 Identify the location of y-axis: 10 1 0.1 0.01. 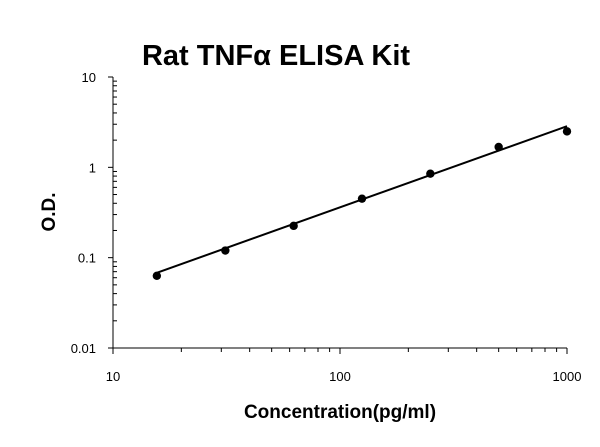
(94, 213).